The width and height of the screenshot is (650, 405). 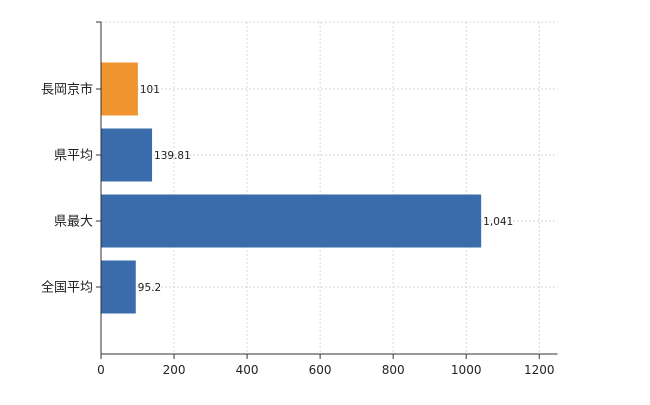 I want to click on x-tick-label-5: 1000, so click(x=466, y=370).